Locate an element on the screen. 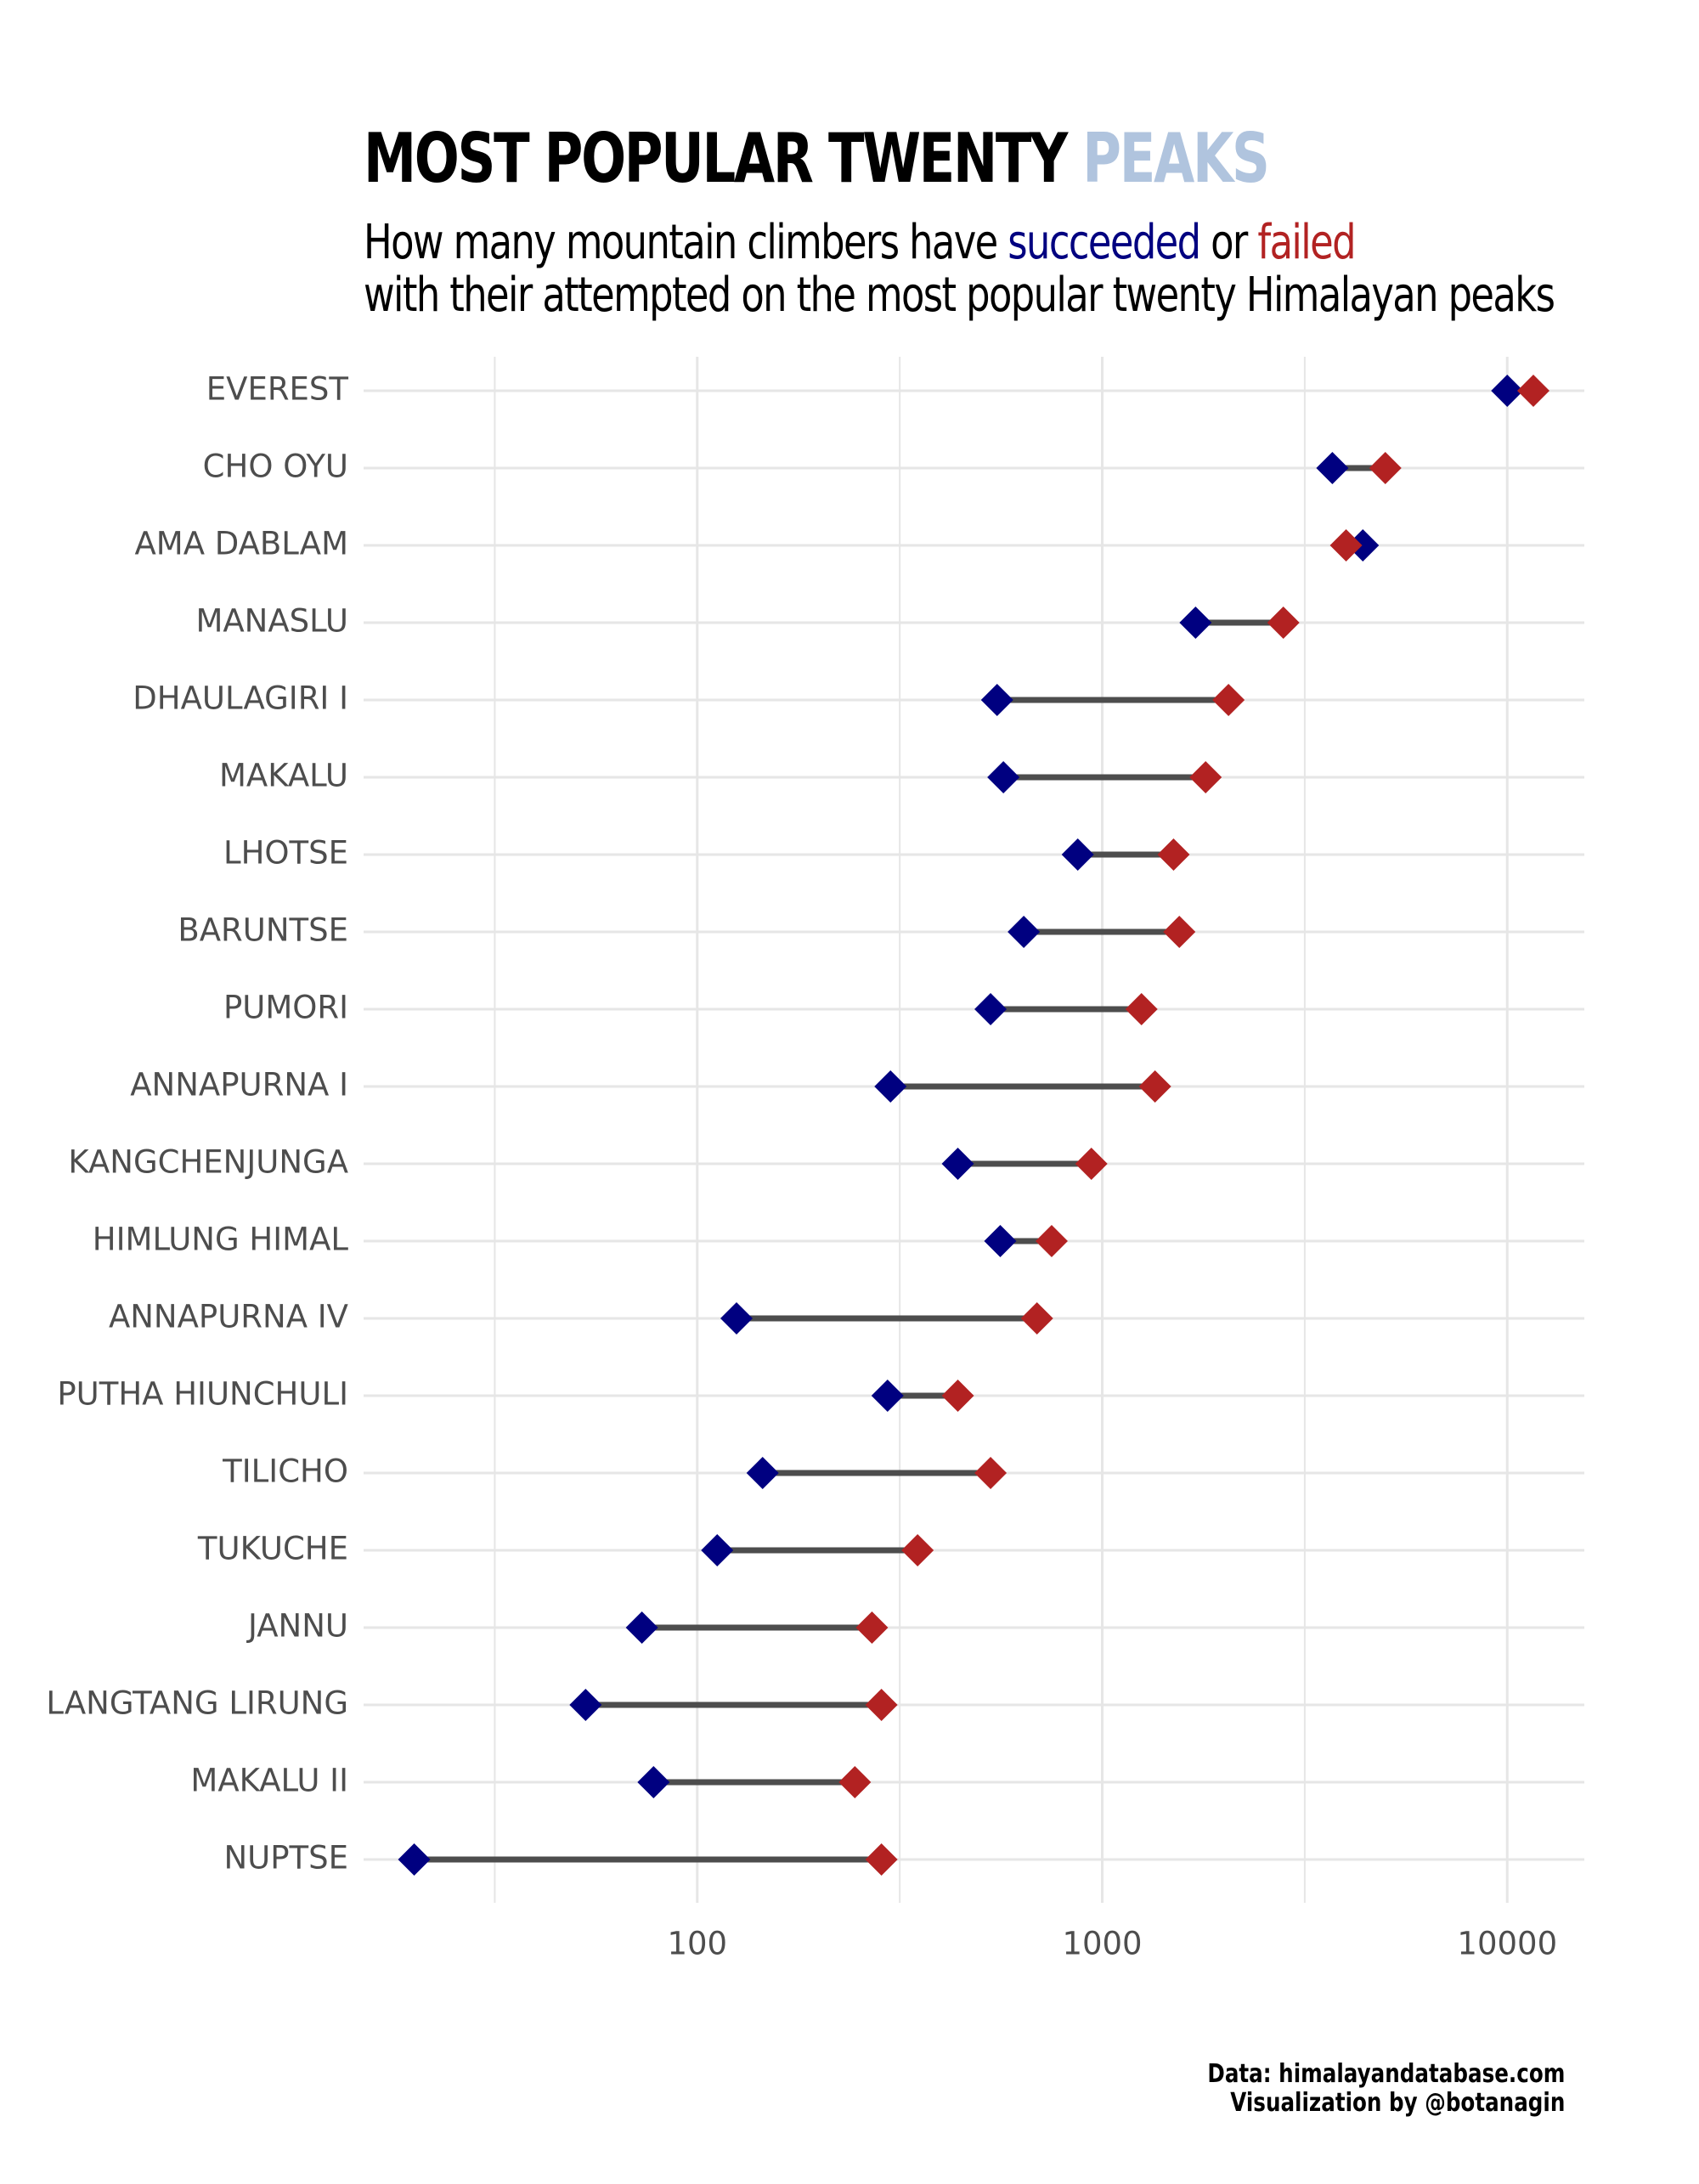 This screenshot has height=2184, width=1699. peak-label: DHAULAGIRI I is located at coordinates (240, 698).